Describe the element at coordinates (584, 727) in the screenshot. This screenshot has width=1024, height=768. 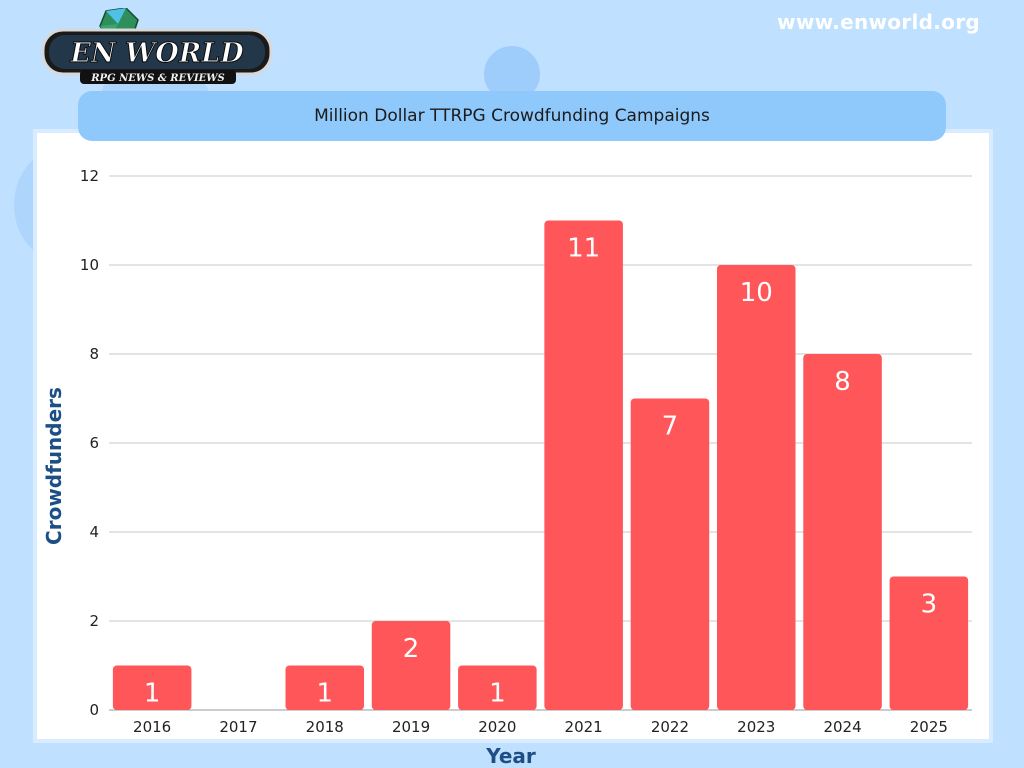
I see `x-tick-label: 2021` at that location.